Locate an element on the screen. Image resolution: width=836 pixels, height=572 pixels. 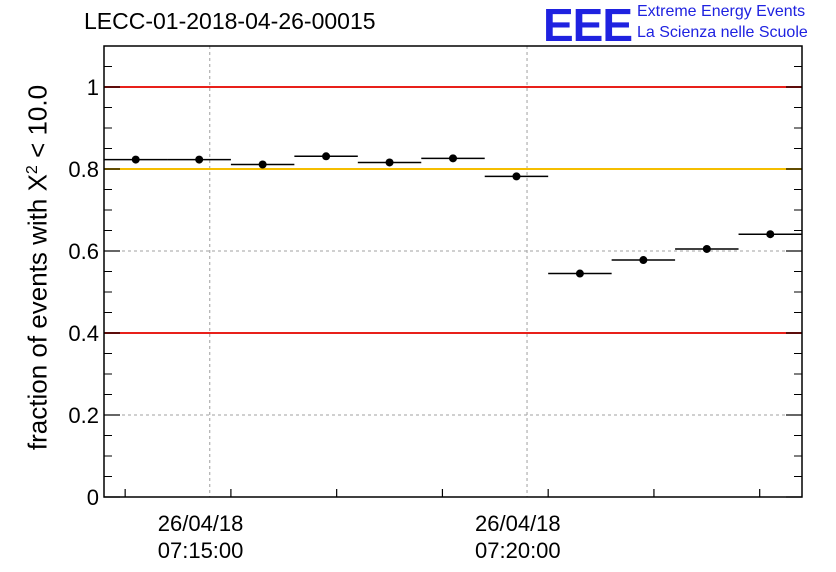
eee-logo: EEE is located at coordinates (588, 25).